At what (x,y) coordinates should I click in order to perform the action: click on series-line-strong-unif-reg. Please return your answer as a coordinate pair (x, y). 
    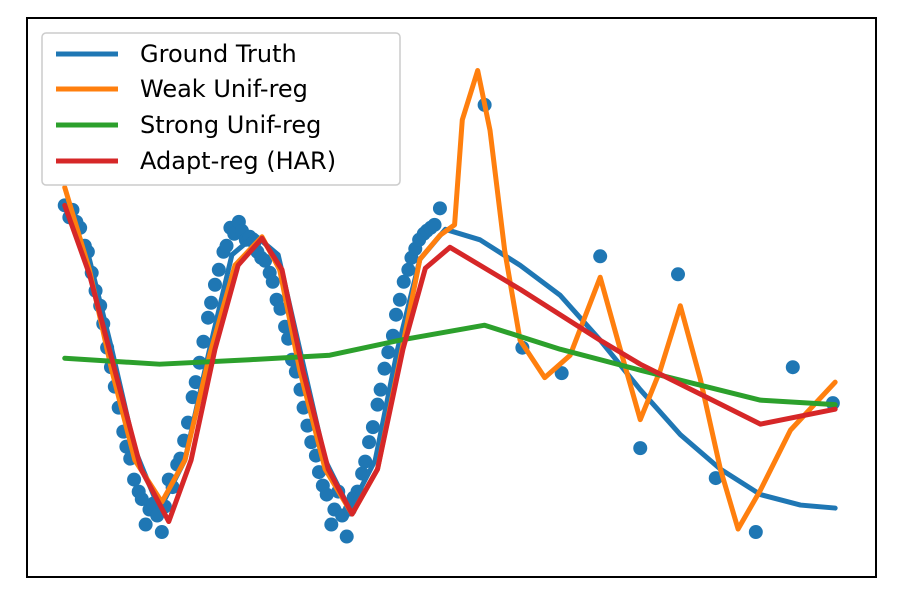
    Looking at the image, I should click on (450, 365).